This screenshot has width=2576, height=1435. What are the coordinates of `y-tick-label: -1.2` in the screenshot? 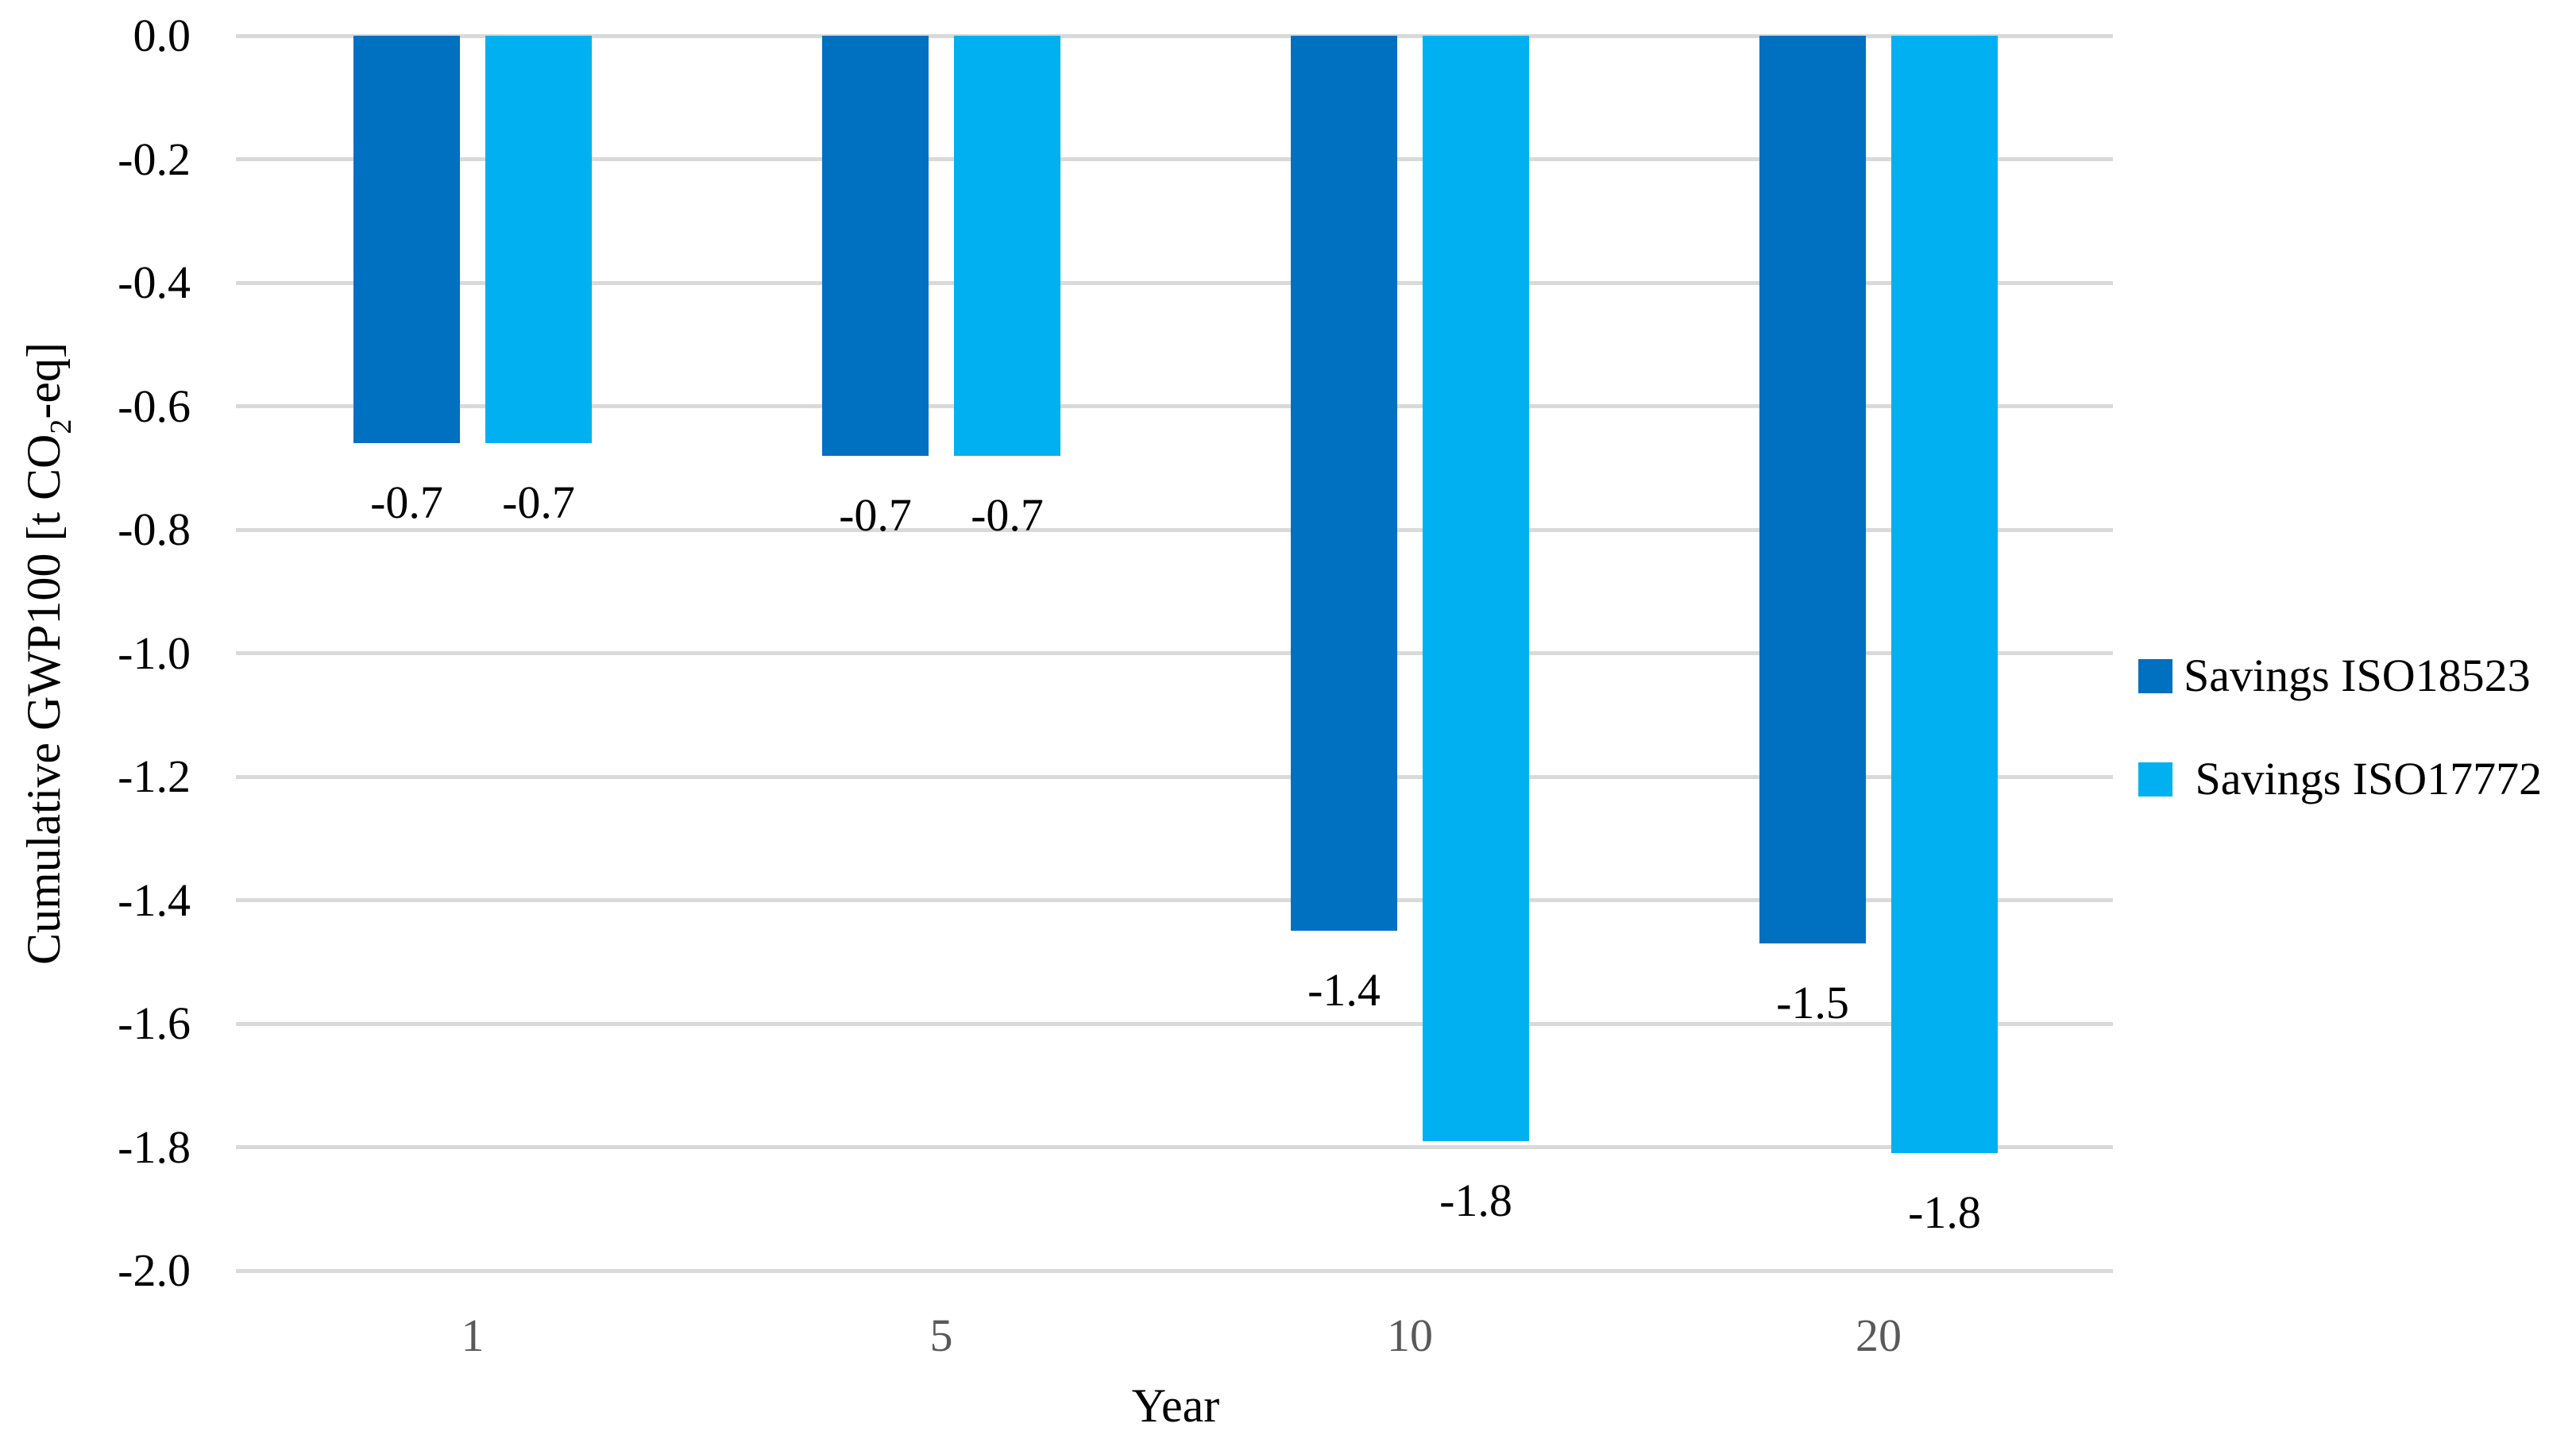 It's located at (154, 776).